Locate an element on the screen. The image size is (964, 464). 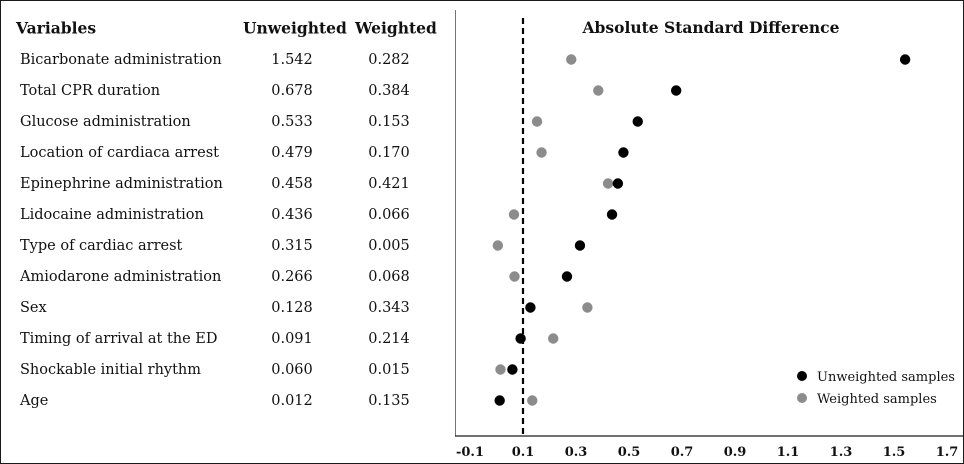
unweighted-value: 0.012 is located at coordinates (292, 400).